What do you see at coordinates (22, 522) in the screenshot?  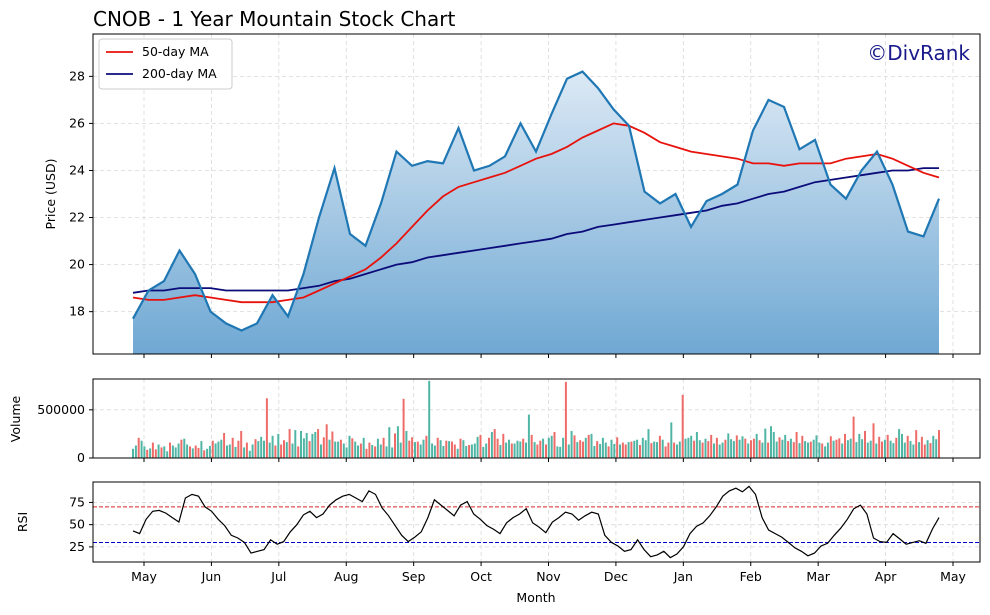 I see `rsi-y-axis-label: RSI` at bounding box center [22, 522].